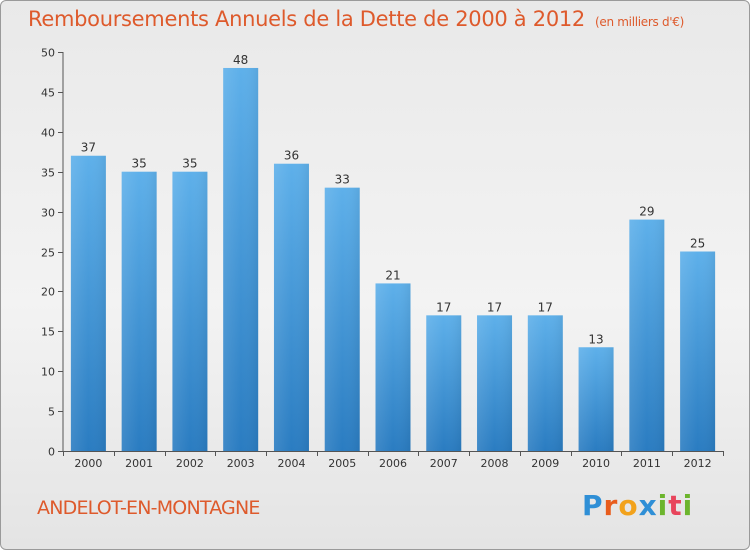 This screenshot has width=750, height=550. Describe the element at coordinates (190, 463) in the screenshot. I see `x-tick-label: 2002` at that location.